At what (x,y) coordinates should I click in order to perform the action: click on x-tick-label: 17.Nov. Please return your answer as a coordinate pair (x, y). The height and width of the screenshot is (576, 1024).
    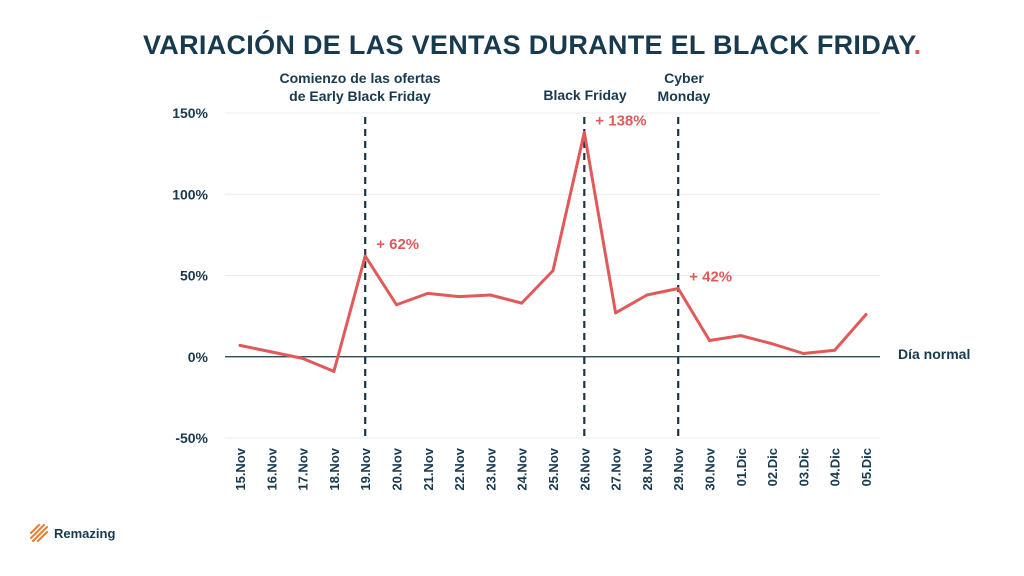
    Looking at the image, I should click on (303, 468).